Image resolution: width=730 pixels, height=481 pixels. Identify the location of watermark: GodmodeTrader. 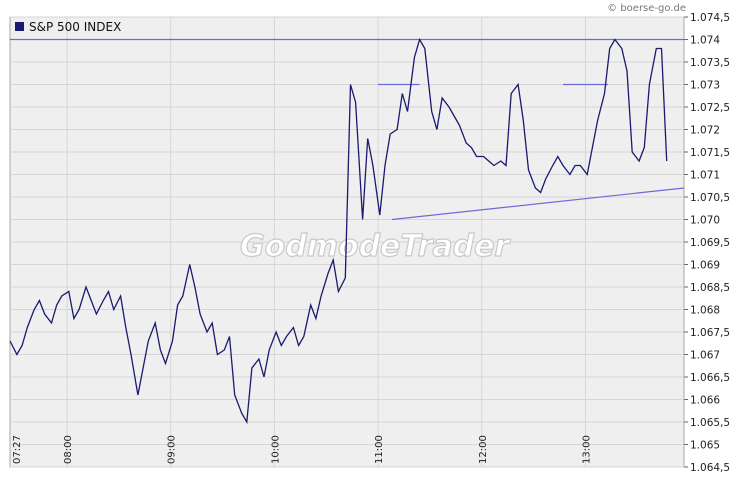
(375, 246).